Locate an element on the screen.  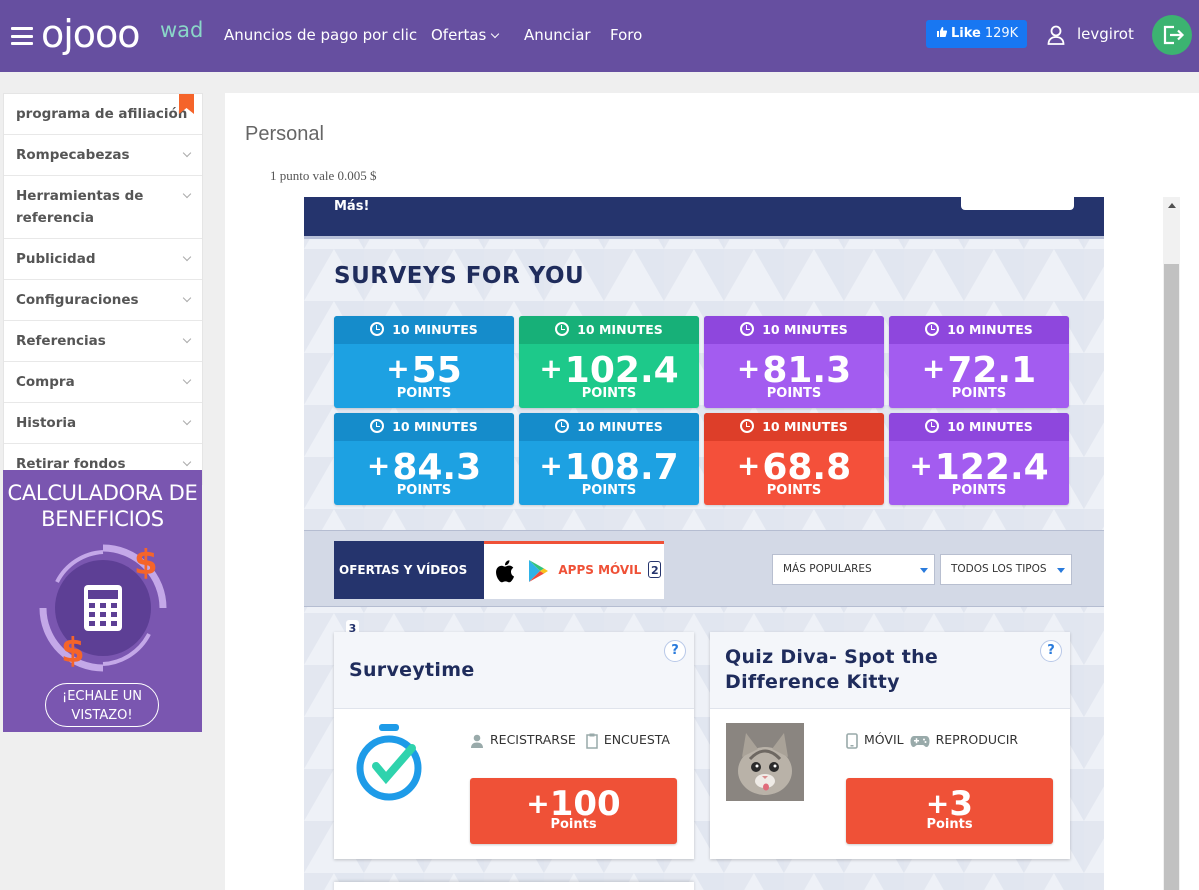
sidebar-item-referrals: Referencias is located at coordinates (103, 341).